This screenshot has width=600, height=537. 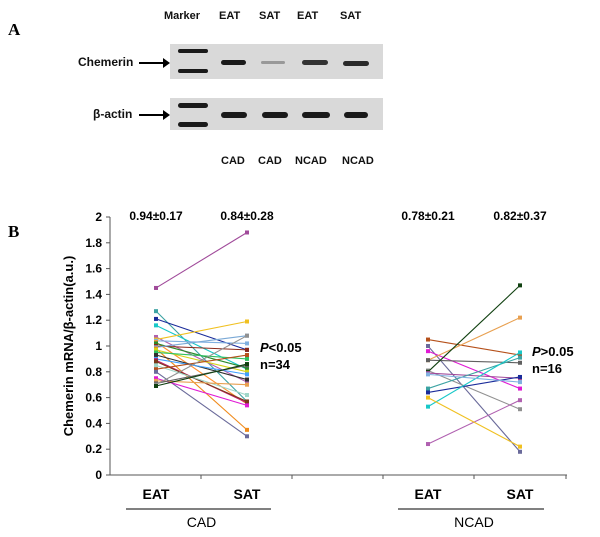 I want to click on y-tick-label: 0, so click(x=98, y=475).